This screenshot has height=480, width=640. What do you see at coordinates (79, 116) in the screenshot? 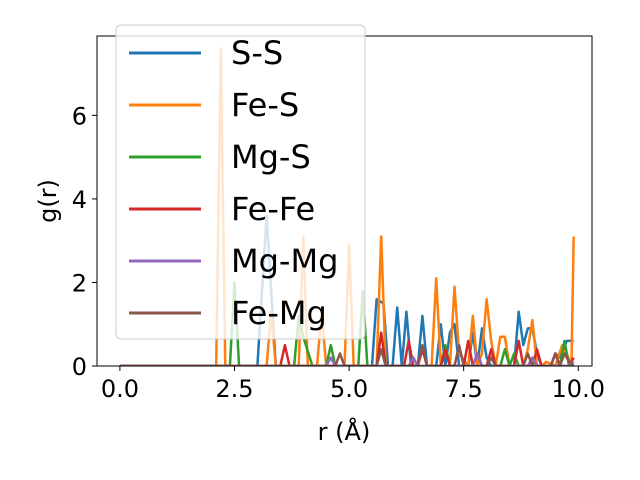
I see `y-tick-label: 6` at bounding box center [79, 116].